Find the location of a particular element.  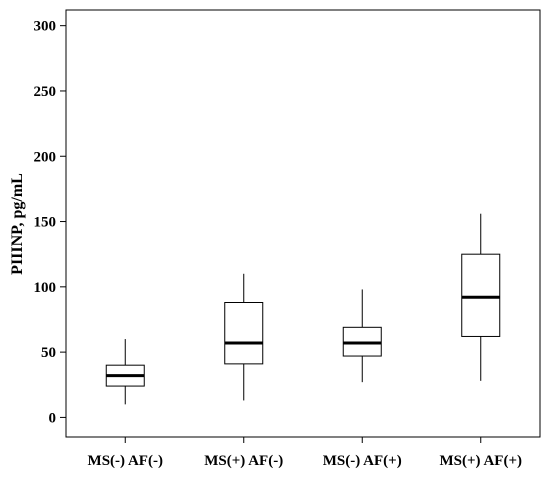

y-tick-label: 50 is located at coordinates (48, 353).